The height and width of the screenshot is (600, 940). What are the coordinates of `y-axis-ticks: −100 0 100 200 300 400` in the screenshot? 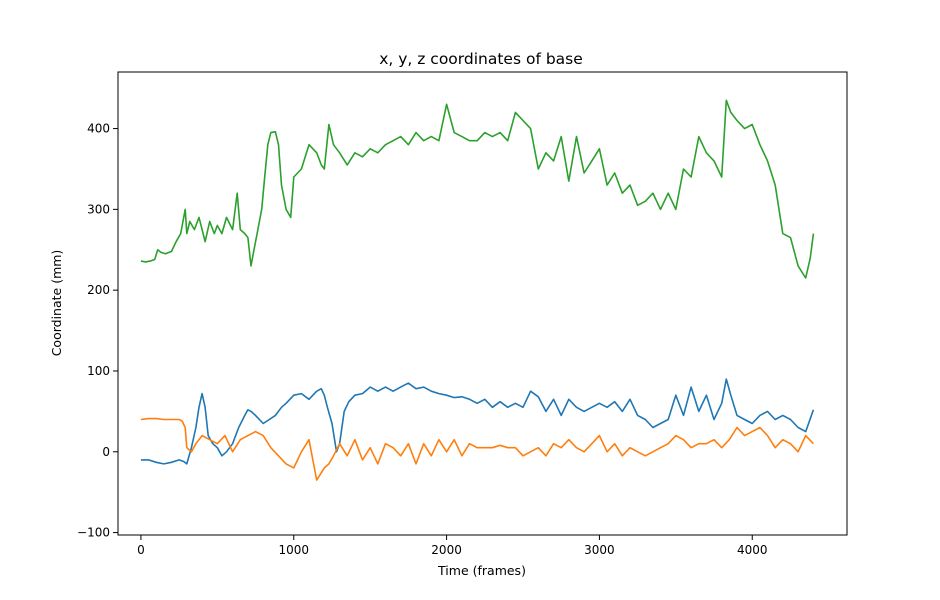 It's located at (97, 331).